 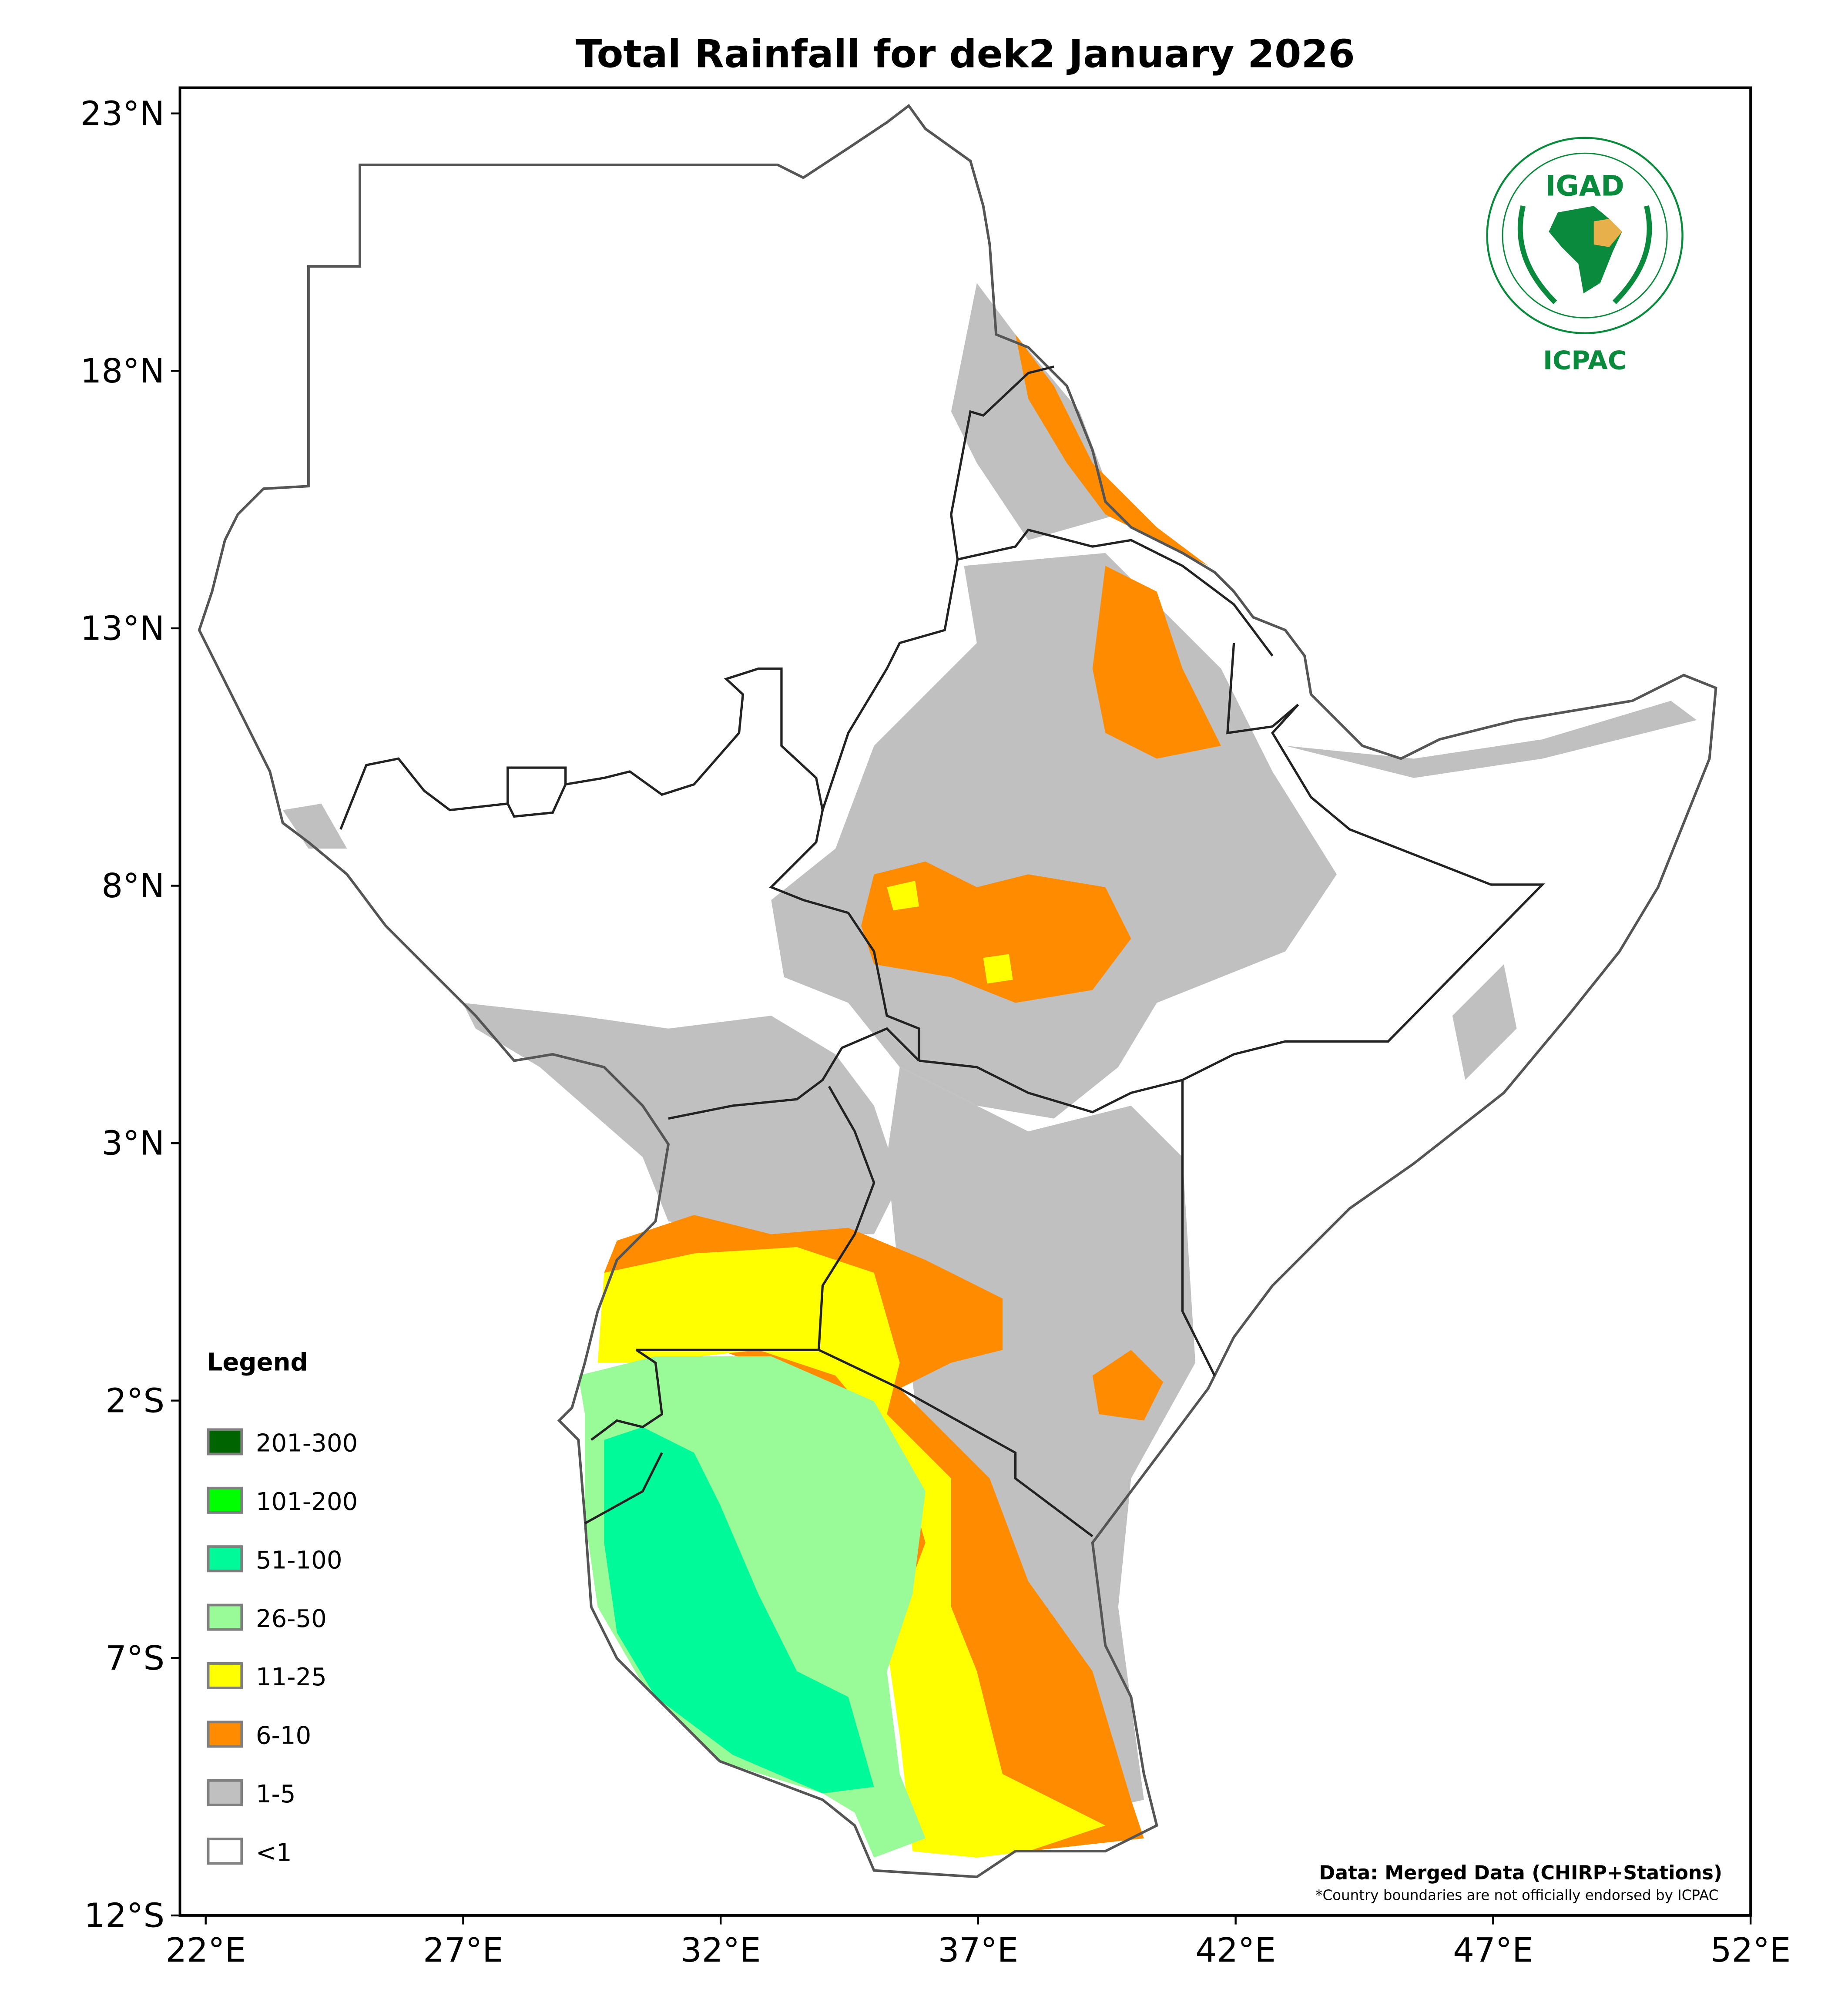 What do you see at coordinates (276, 1794) in the screenshot?
I see `legend-label: 1-5` at bounding box center [276, 1794].